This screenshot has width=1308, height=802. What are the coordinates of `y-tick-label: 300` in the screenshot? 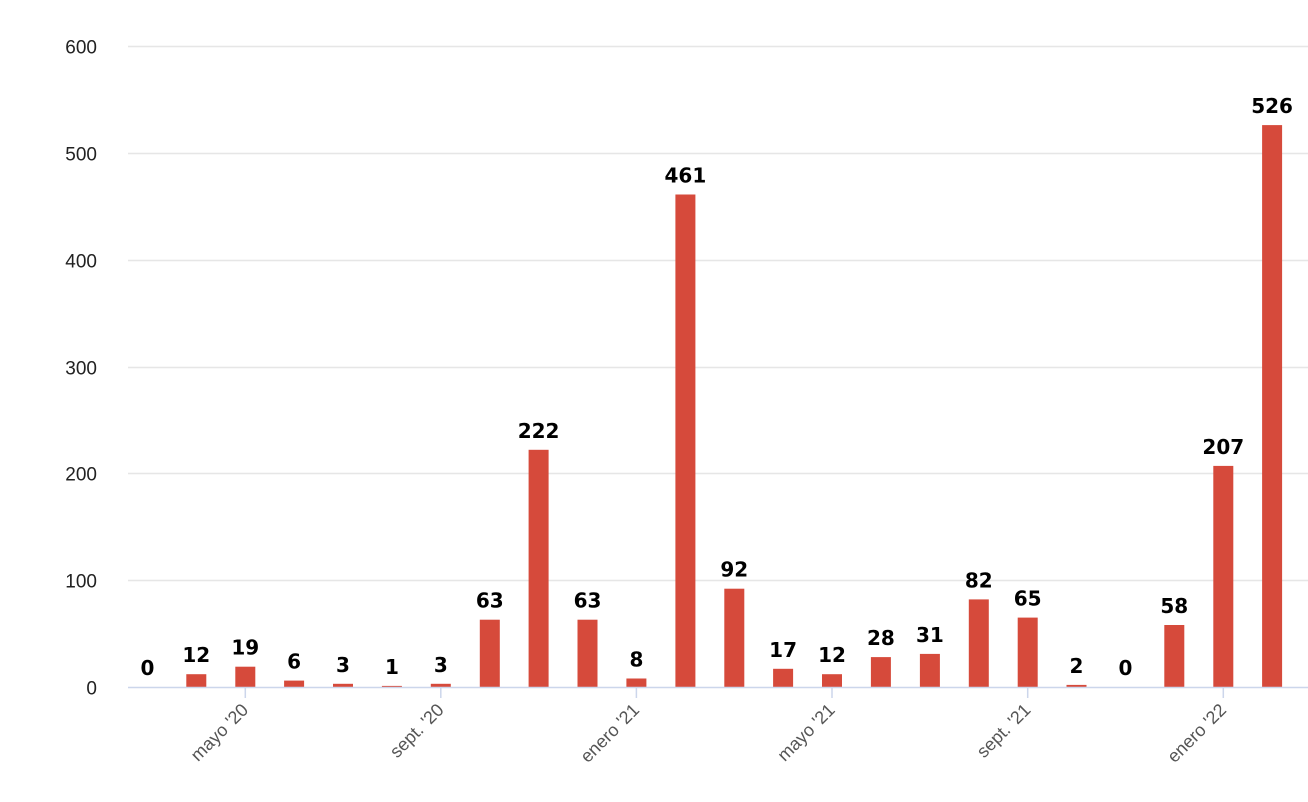 It's located at (81, 369).